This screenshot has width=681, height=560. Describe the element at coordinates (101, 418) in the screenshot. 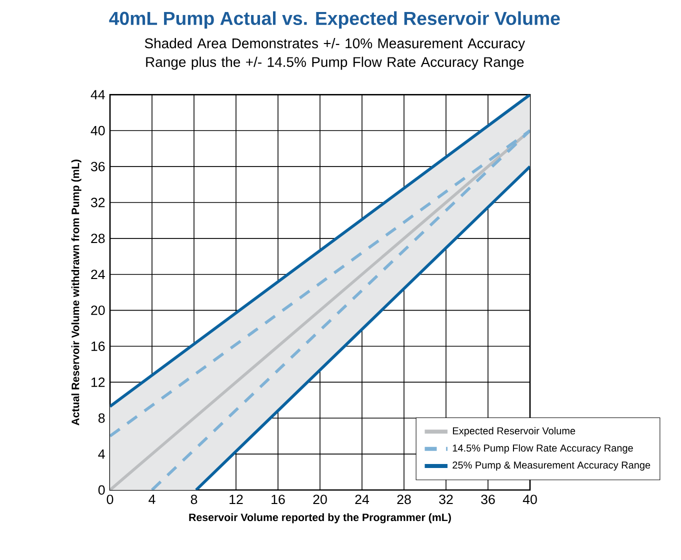

I see `y-tick-label: 8` at that location.